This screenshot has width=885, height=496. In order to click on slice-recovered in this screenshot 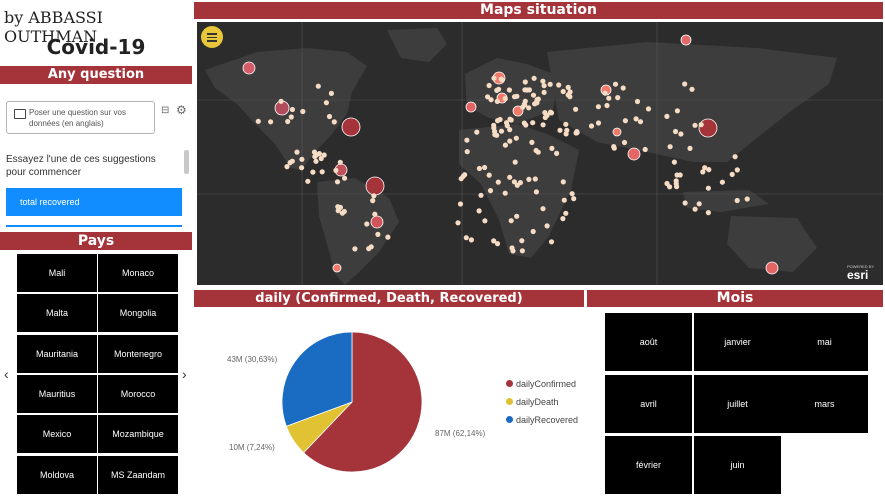, I will do `click(317, 379)`.